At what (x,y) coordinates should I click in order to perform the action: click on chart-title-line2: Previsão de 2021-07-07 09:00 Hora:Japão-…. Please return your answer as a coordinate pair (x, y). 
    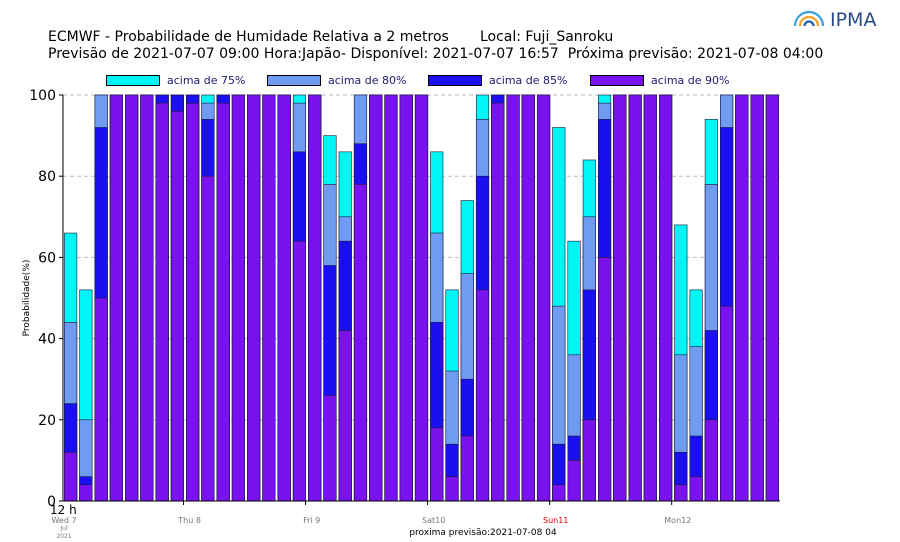
    Looking at the image, I should click on (436, 54).